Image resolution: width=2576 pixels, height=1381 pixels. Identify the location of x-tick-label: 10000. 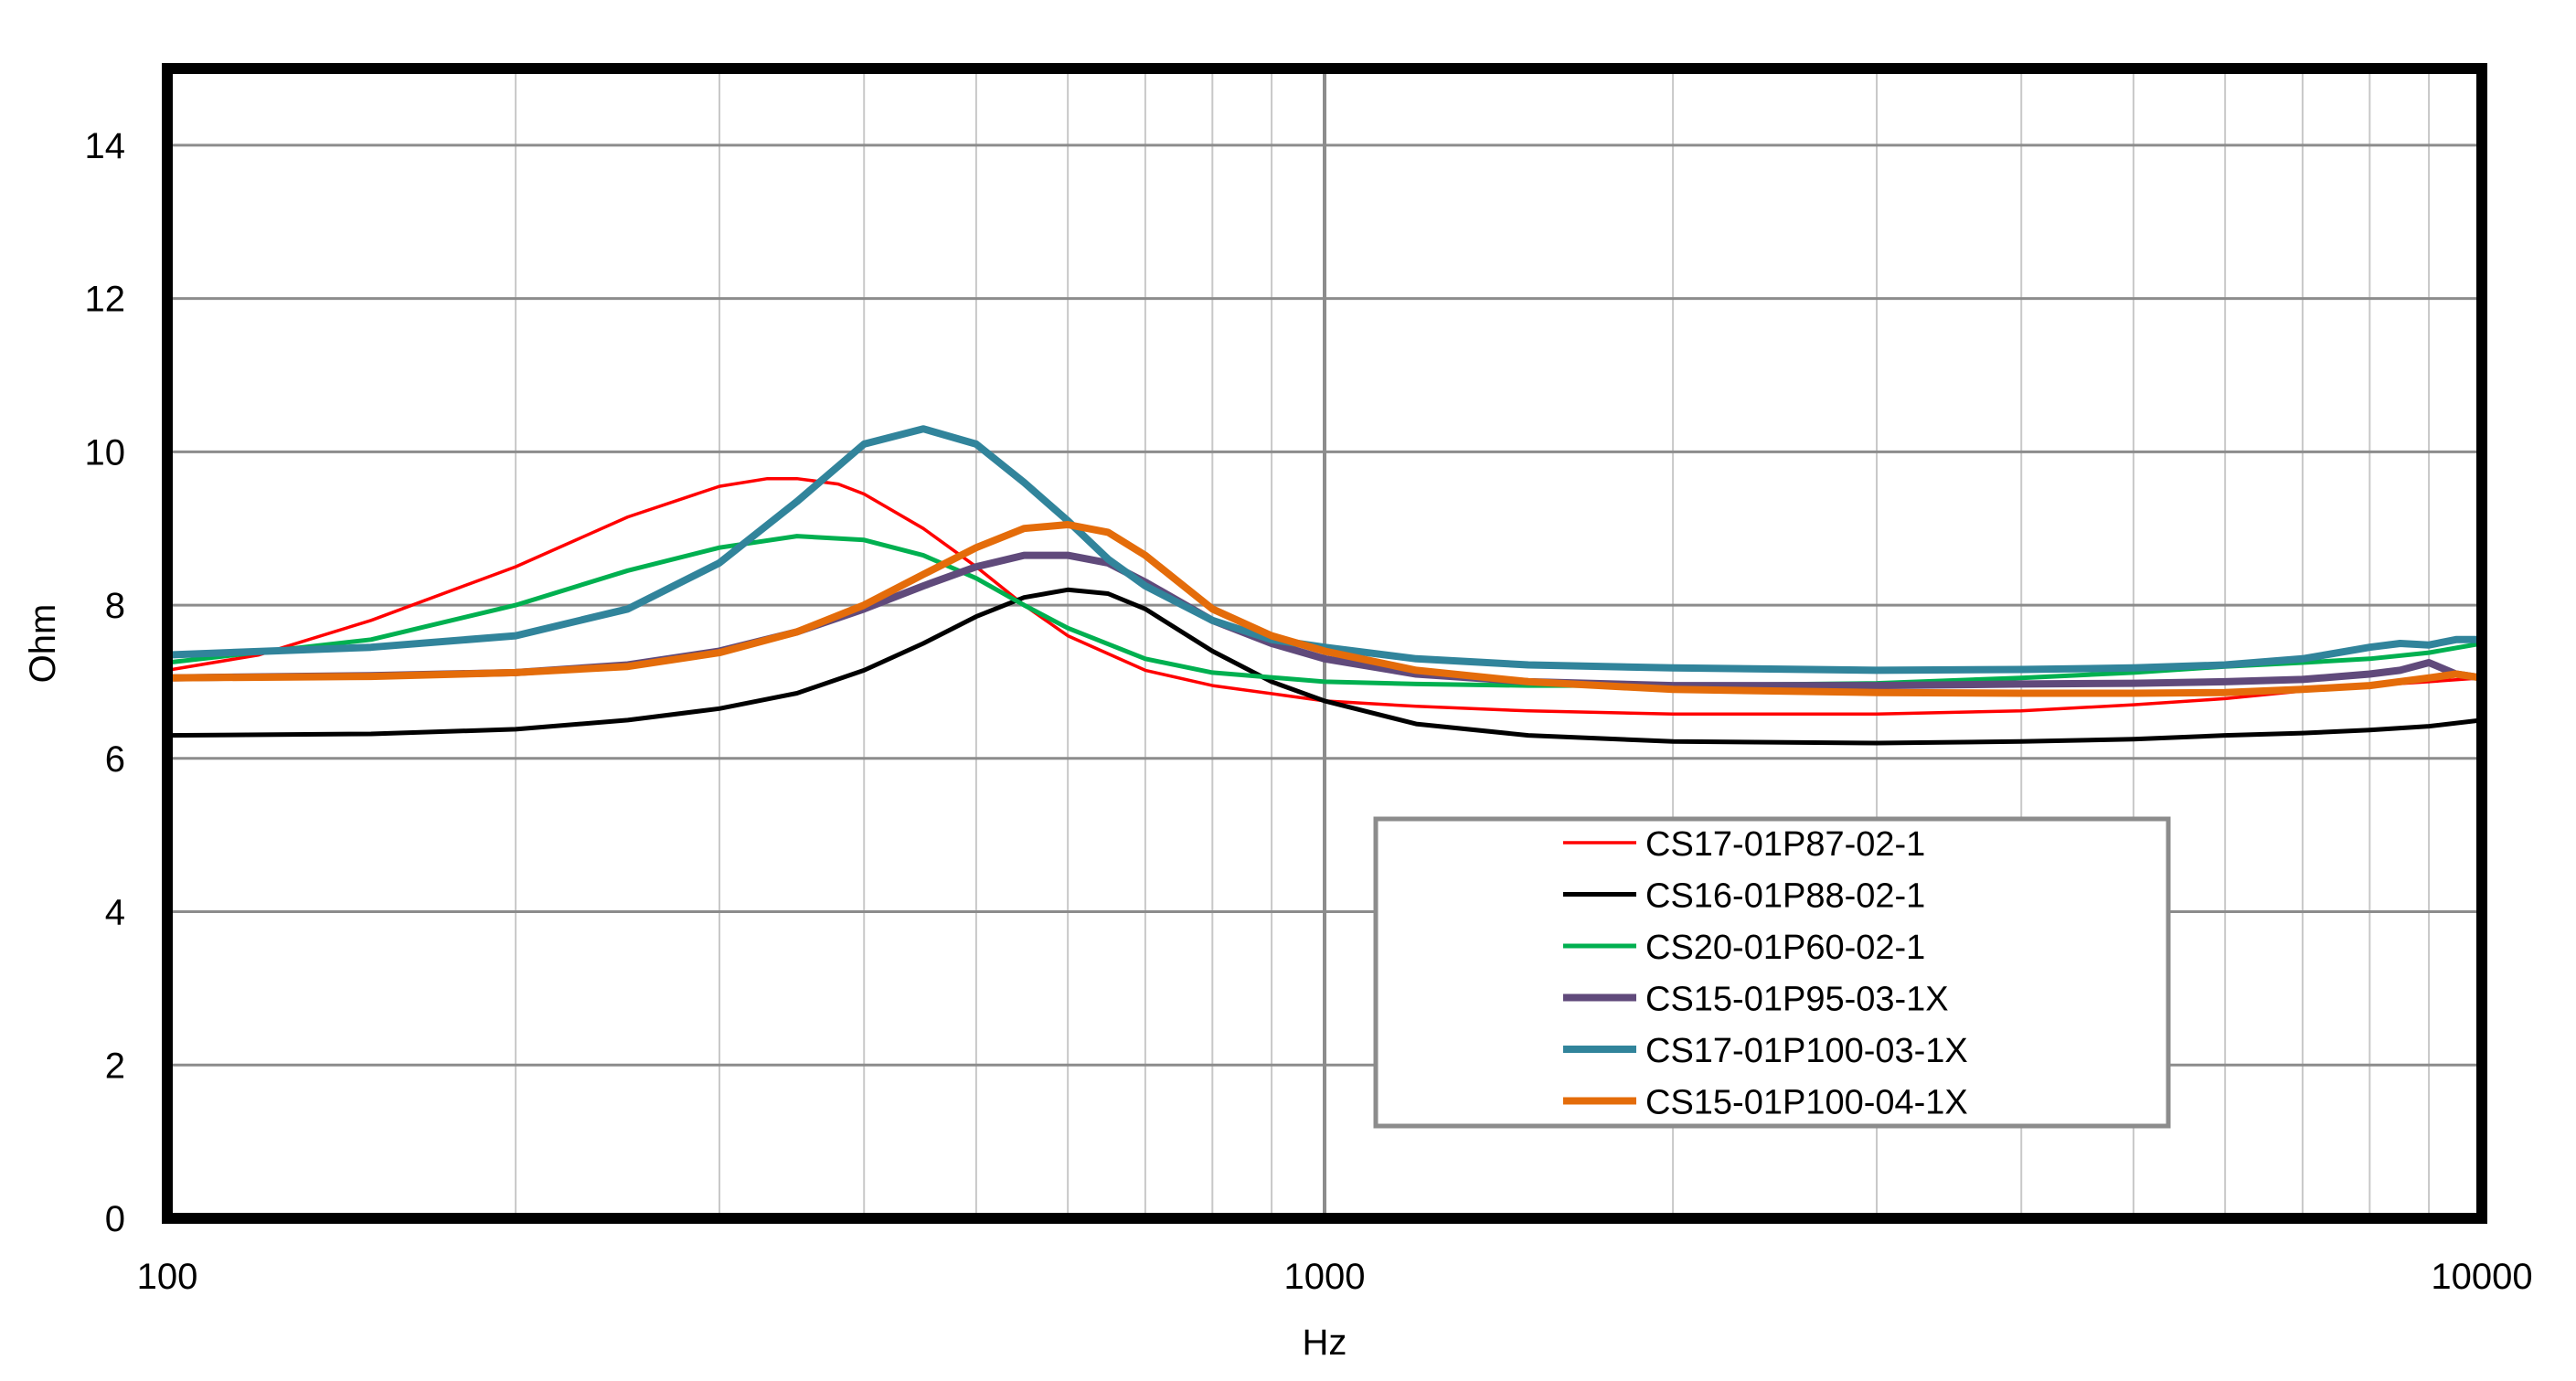
(2482, 1277).